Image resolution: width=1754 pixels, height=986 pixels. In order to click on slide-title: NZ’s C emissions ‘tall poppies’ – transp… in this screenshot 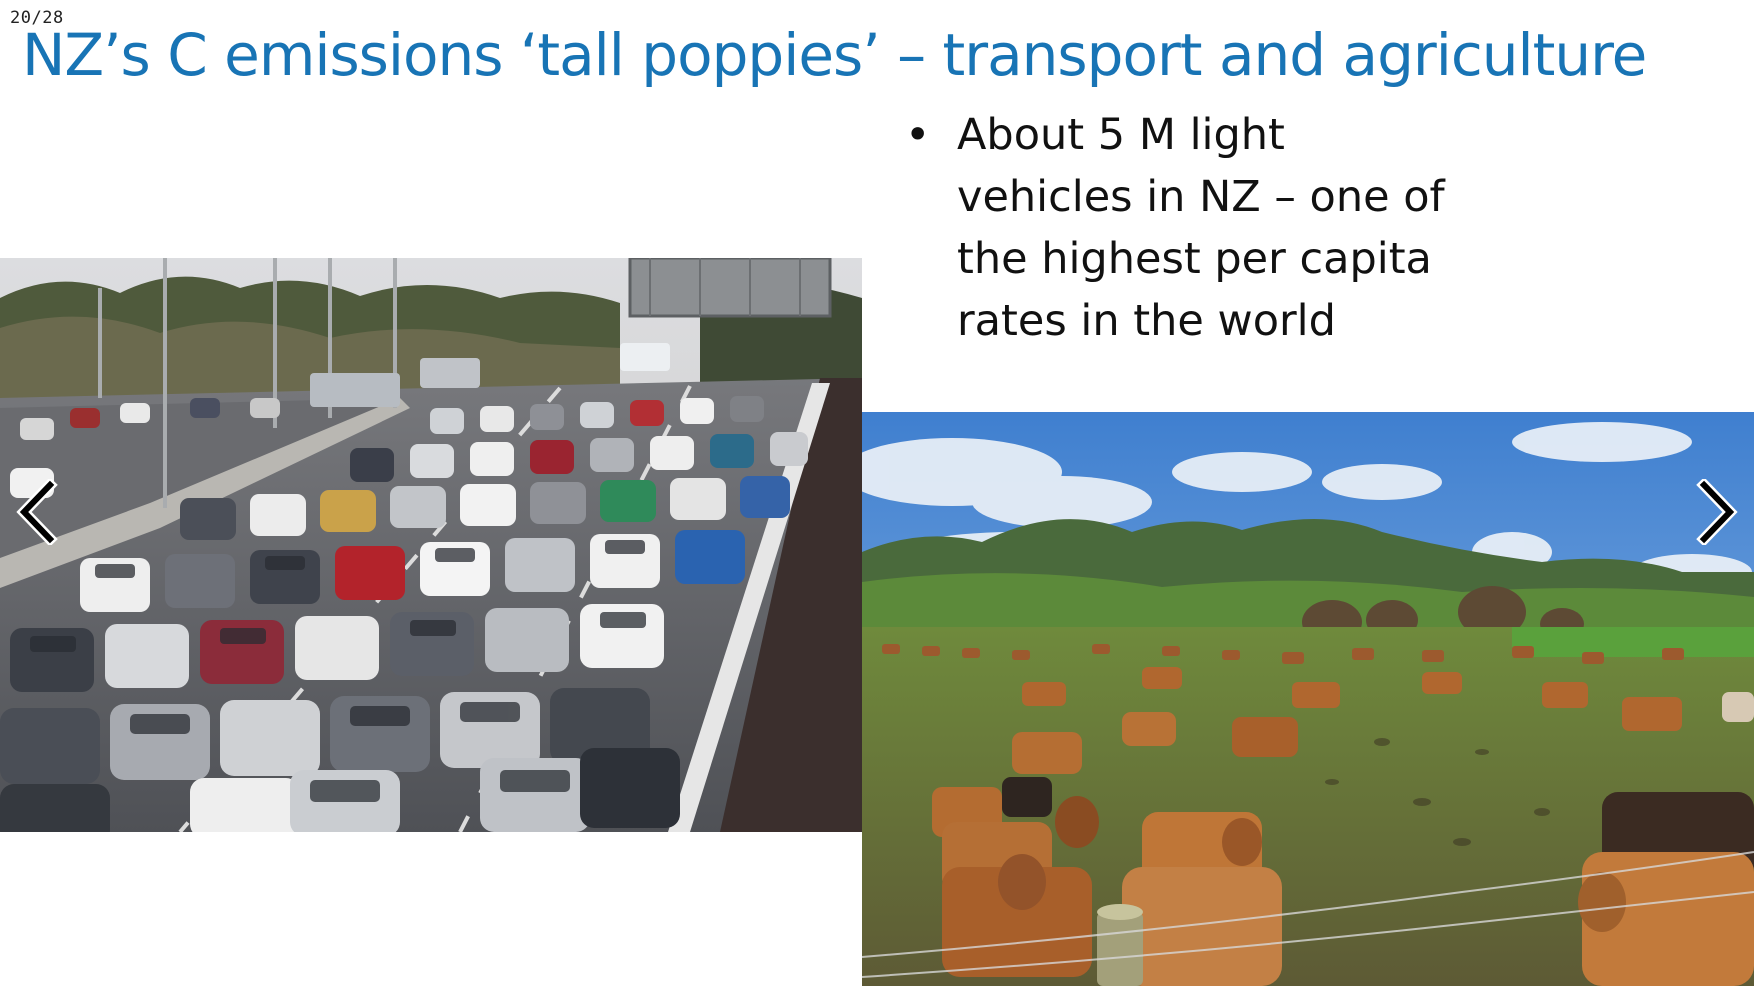, I will do `click(834, 55)`.